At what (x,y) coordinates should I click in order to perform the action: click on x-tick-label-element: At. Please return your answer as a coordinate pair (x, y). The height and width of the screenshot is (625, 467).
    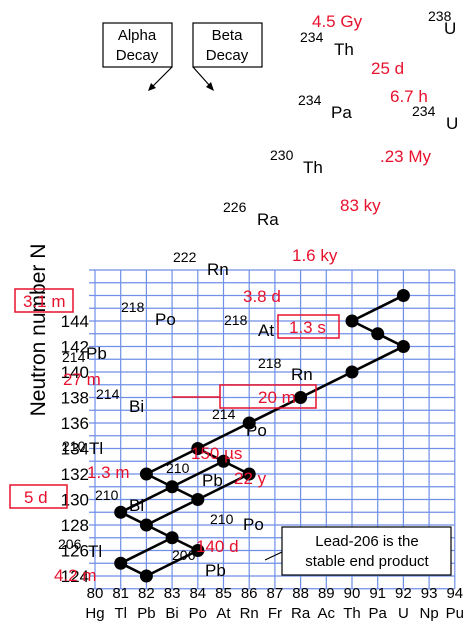
    Looking at the image, I should click on (223, 613).